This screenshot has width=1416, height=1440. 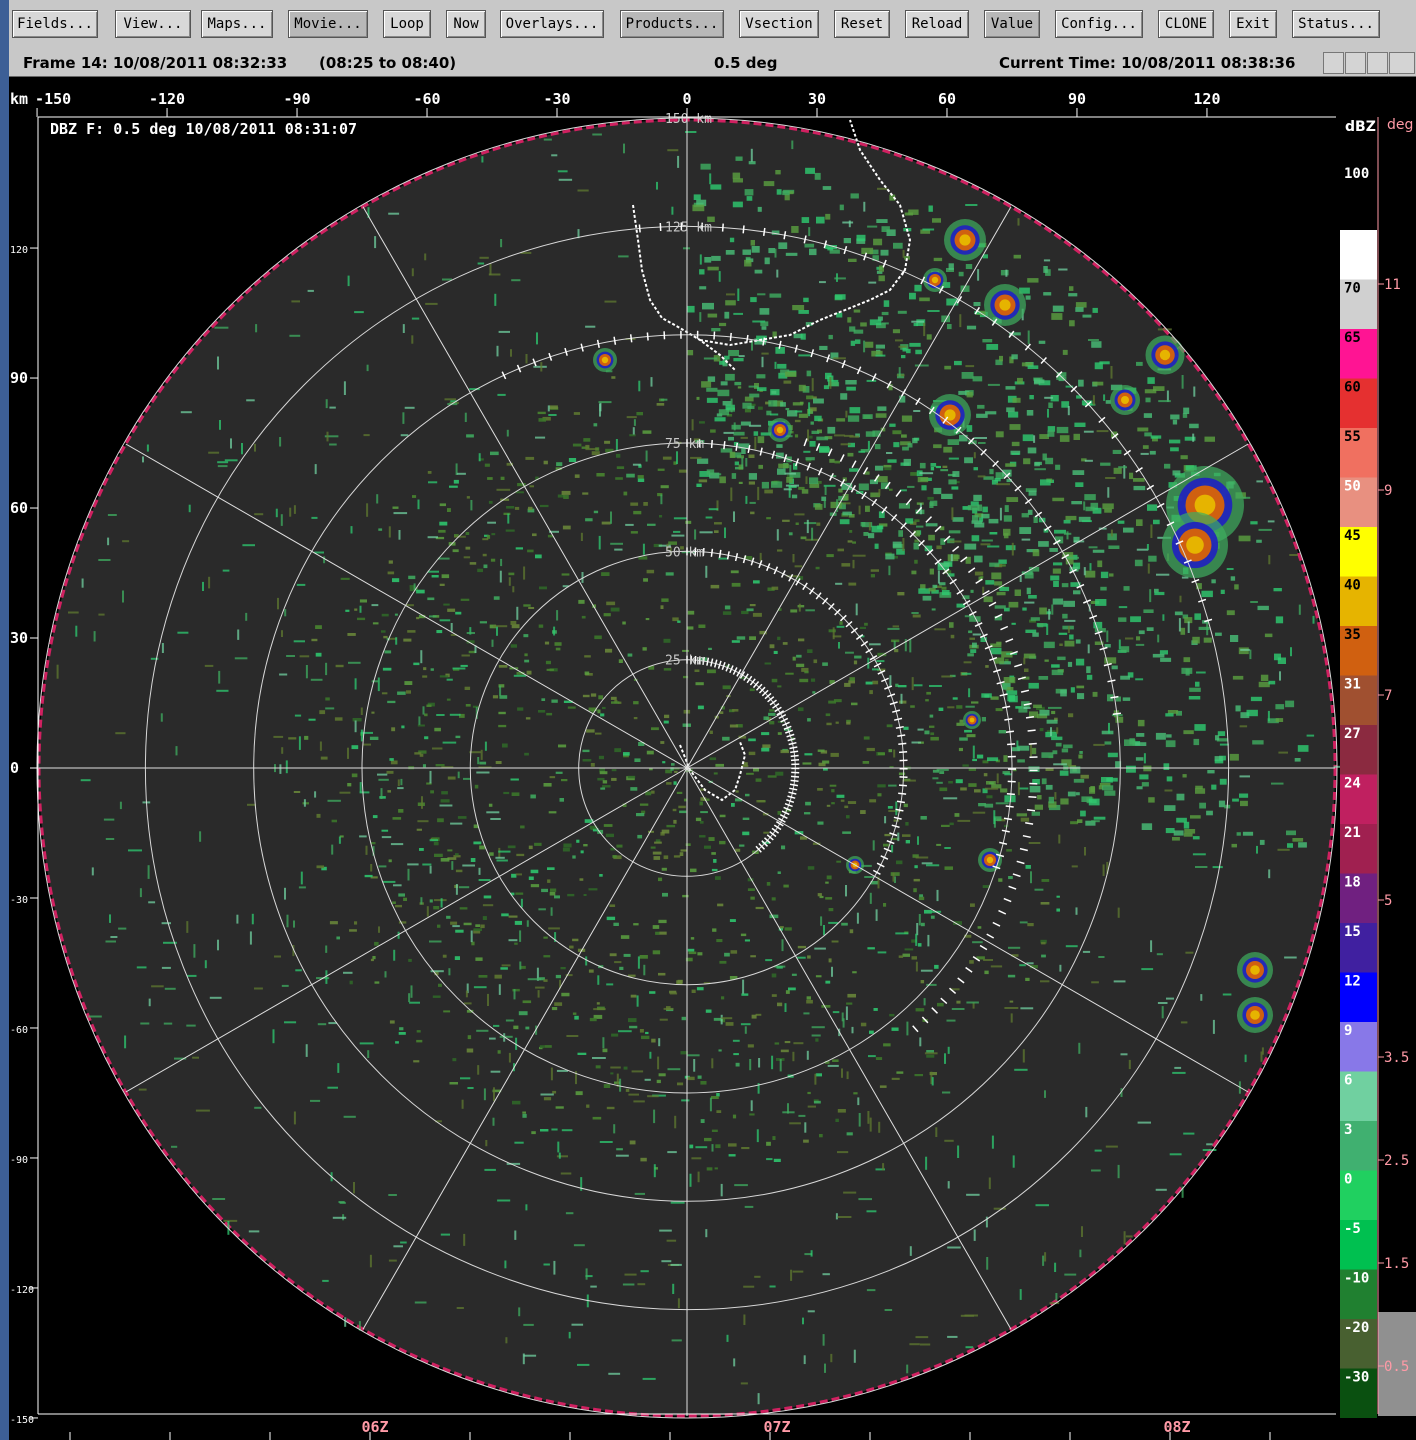 I want to click on vsection-button: Vsection, so click(x=779, y=24).